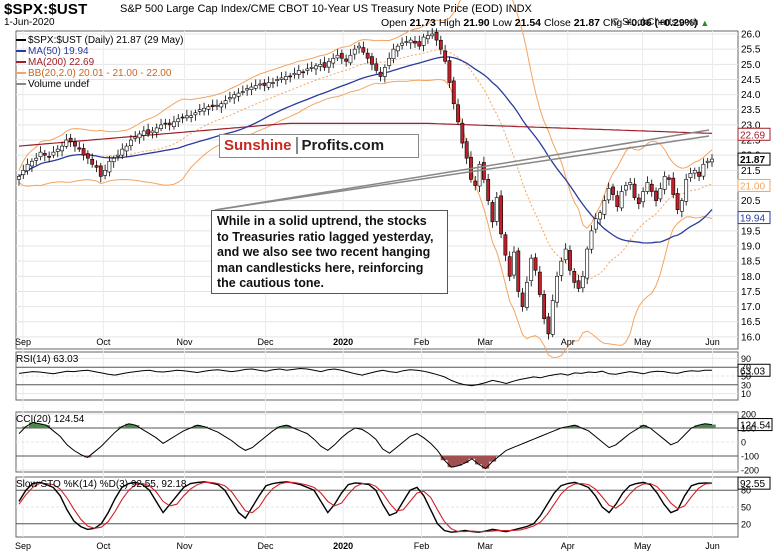  What do you see at coordinates (751, 125) in the screenshot?
I see `y-tick-label: 23.0` at bounding box center [751, 125].